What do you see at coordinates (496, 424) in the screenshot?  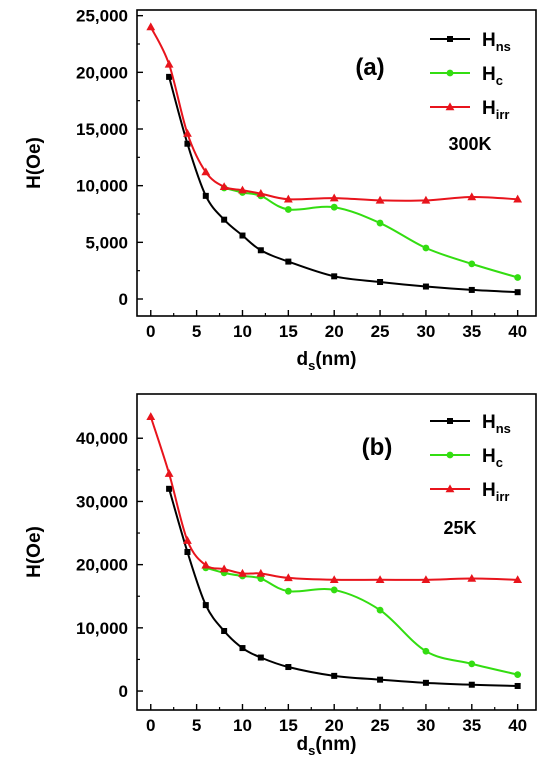 I see `legend-label-ns: Hns` at bounding box center [496, 424].